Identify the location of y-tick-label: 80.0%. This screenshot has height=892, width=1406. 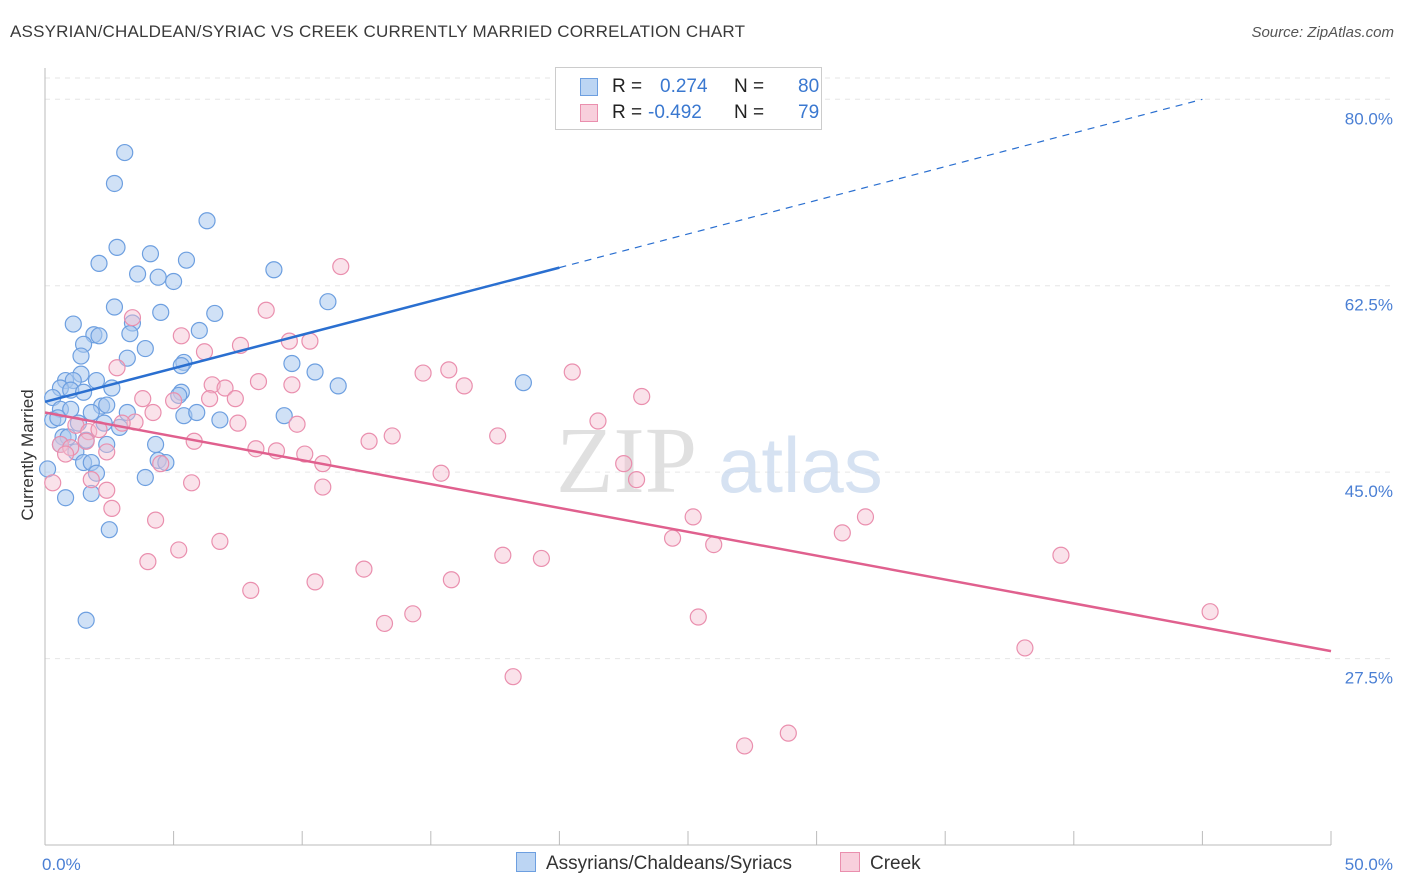
(1369, 118).